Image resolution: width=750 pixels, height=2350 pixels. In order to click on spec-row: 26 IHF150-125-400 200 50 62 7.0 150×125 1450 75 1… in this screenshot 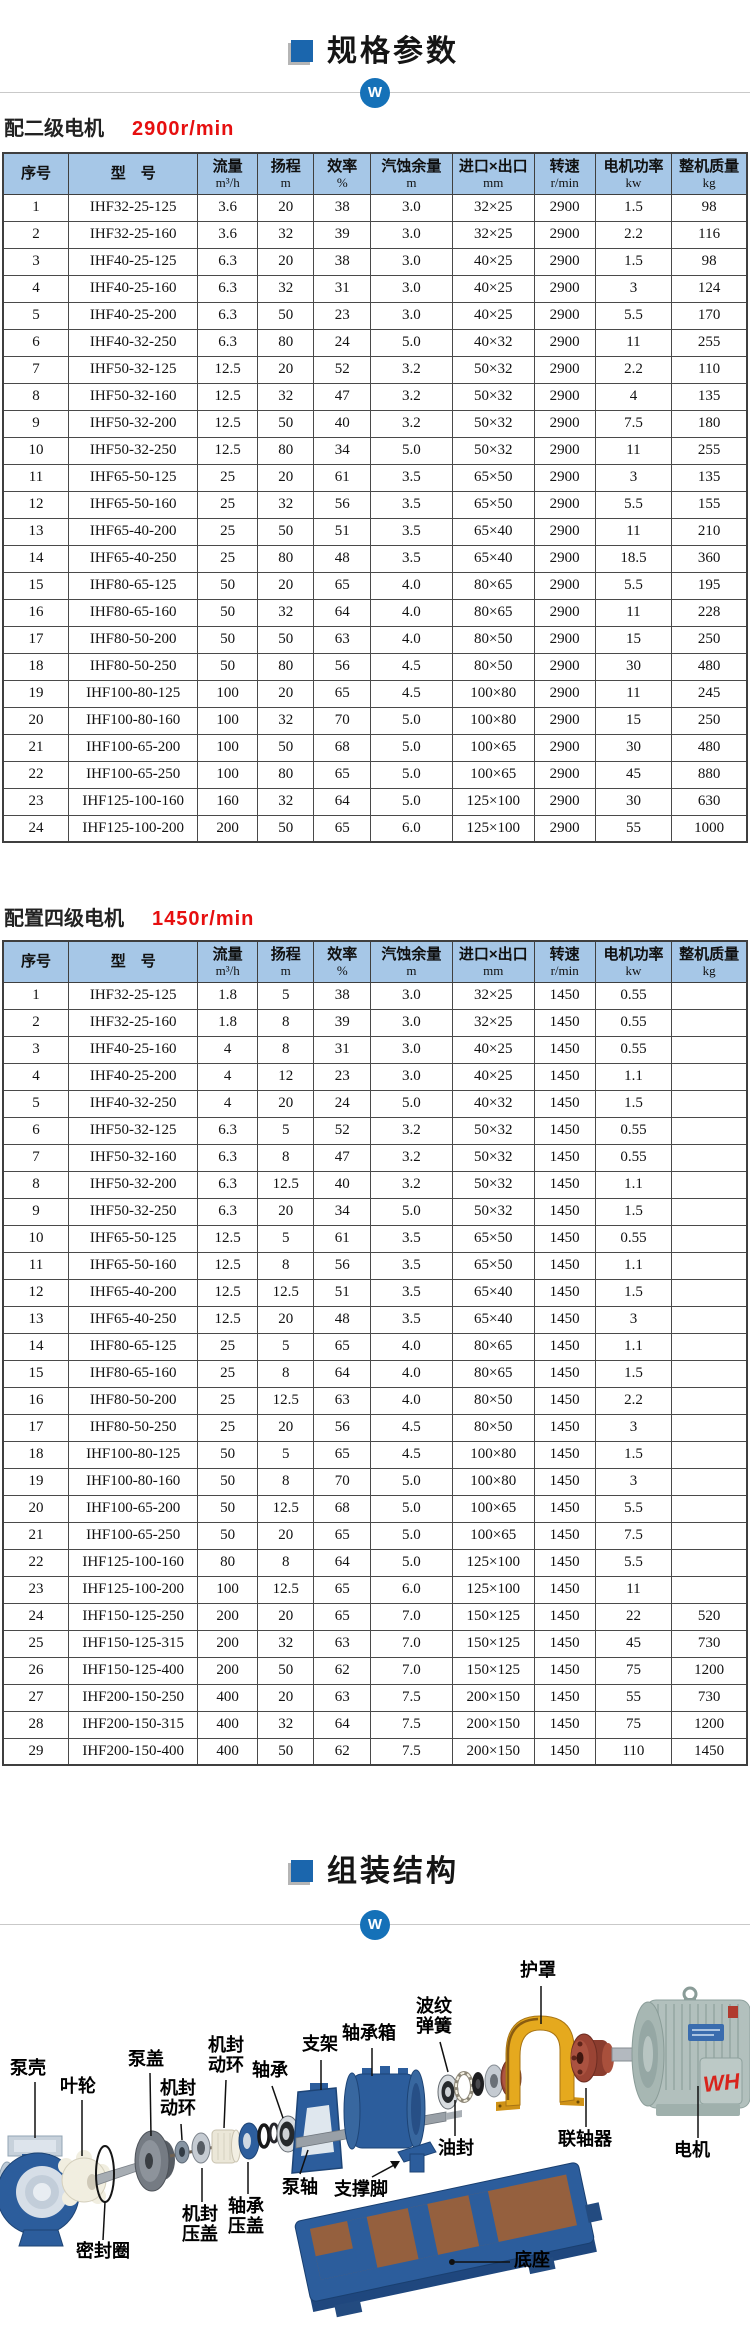, I will do `click(375, 1670)`.